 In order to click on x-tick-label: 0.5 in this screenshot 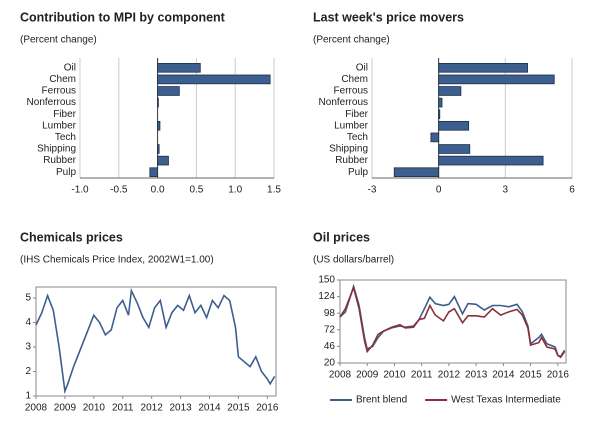, I will do `click(196, 190)`.